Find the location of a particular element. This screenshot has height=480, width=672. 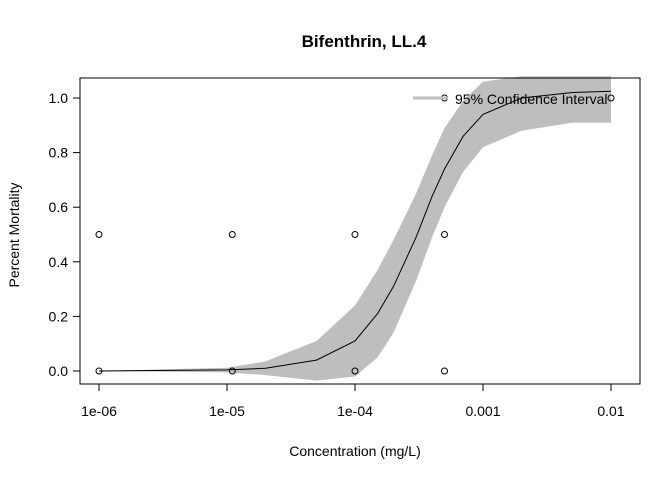

y-axis-label: Percent Mortality is located at coordinates (14, 234).